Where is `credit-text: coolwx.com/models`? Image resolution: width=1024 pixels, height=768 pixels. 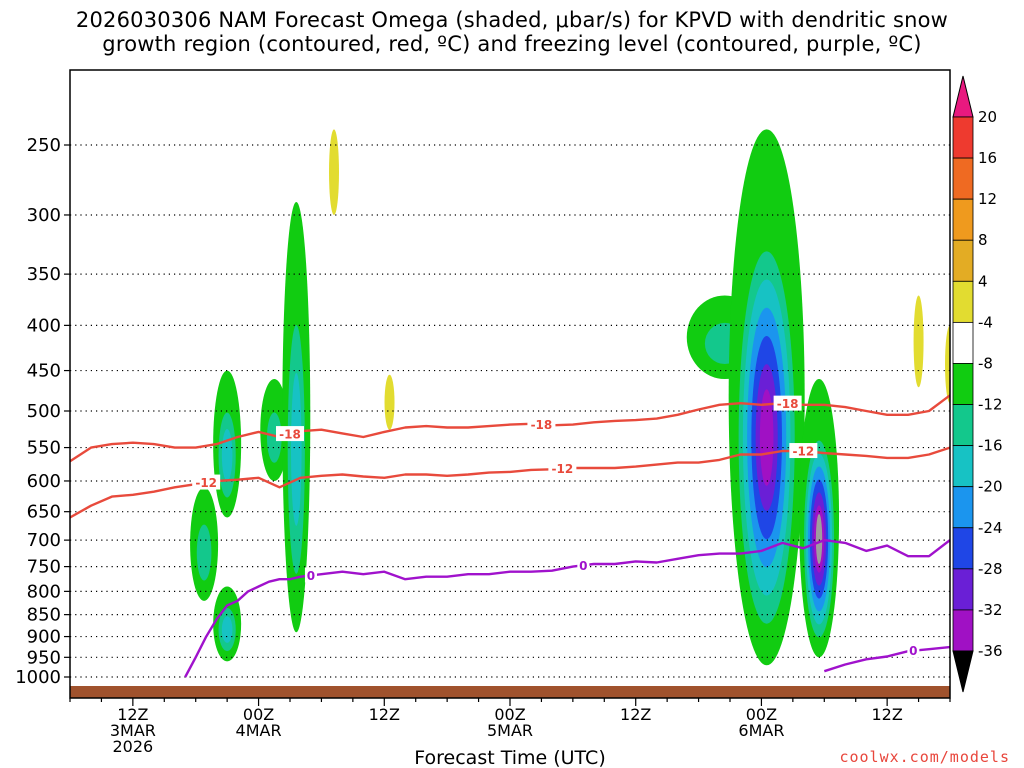
credit-text: coolwx.com/models is located at coordinates (924, 757).